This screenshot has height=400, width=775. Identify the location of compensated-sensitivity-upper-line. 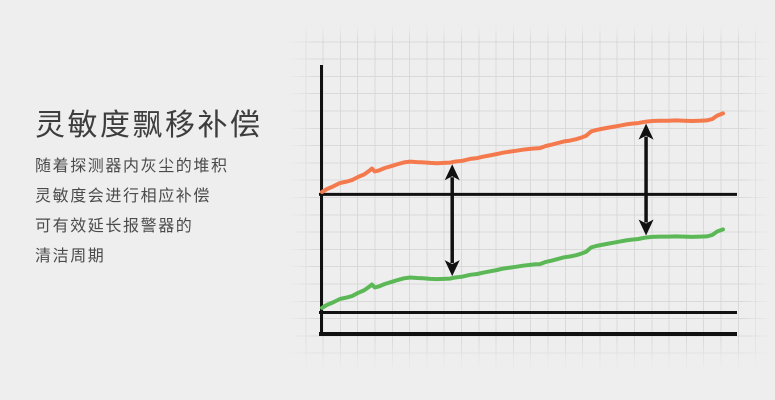
(522, 152).